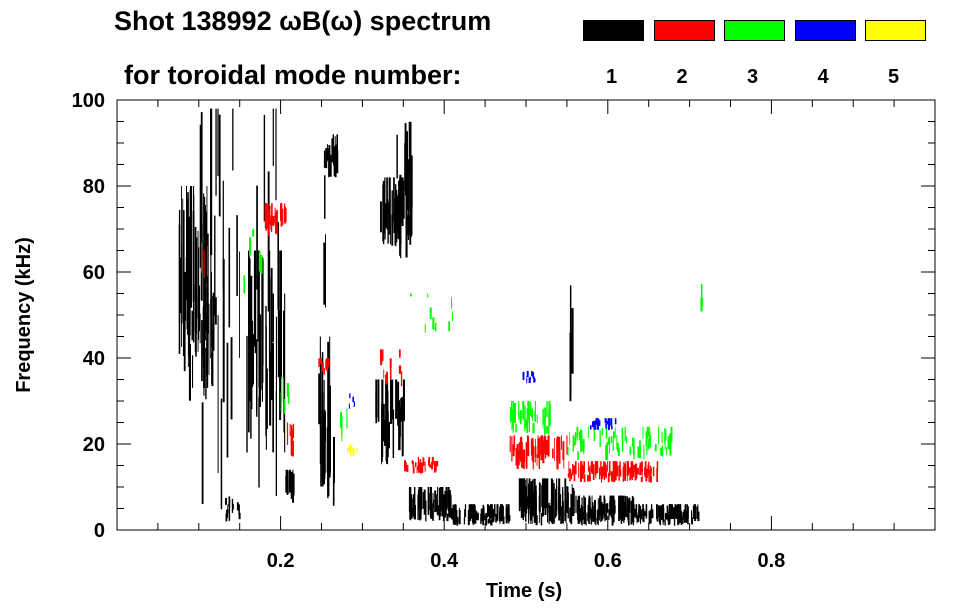 The height and width of the screenshot is (615, 963). What do you see at coordinates (611, 77) in the screenshot?
I see `legend-label-mode-1: 1` at bounding box center [611, 77].